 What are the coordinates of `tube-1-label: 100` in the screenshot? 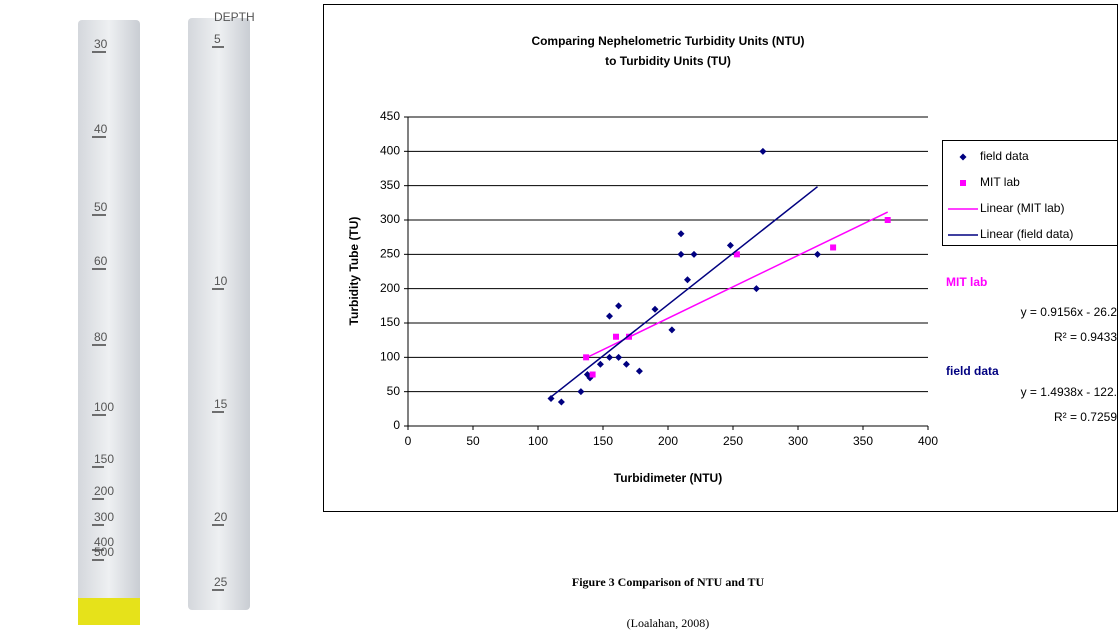 It's located at (104, 407).